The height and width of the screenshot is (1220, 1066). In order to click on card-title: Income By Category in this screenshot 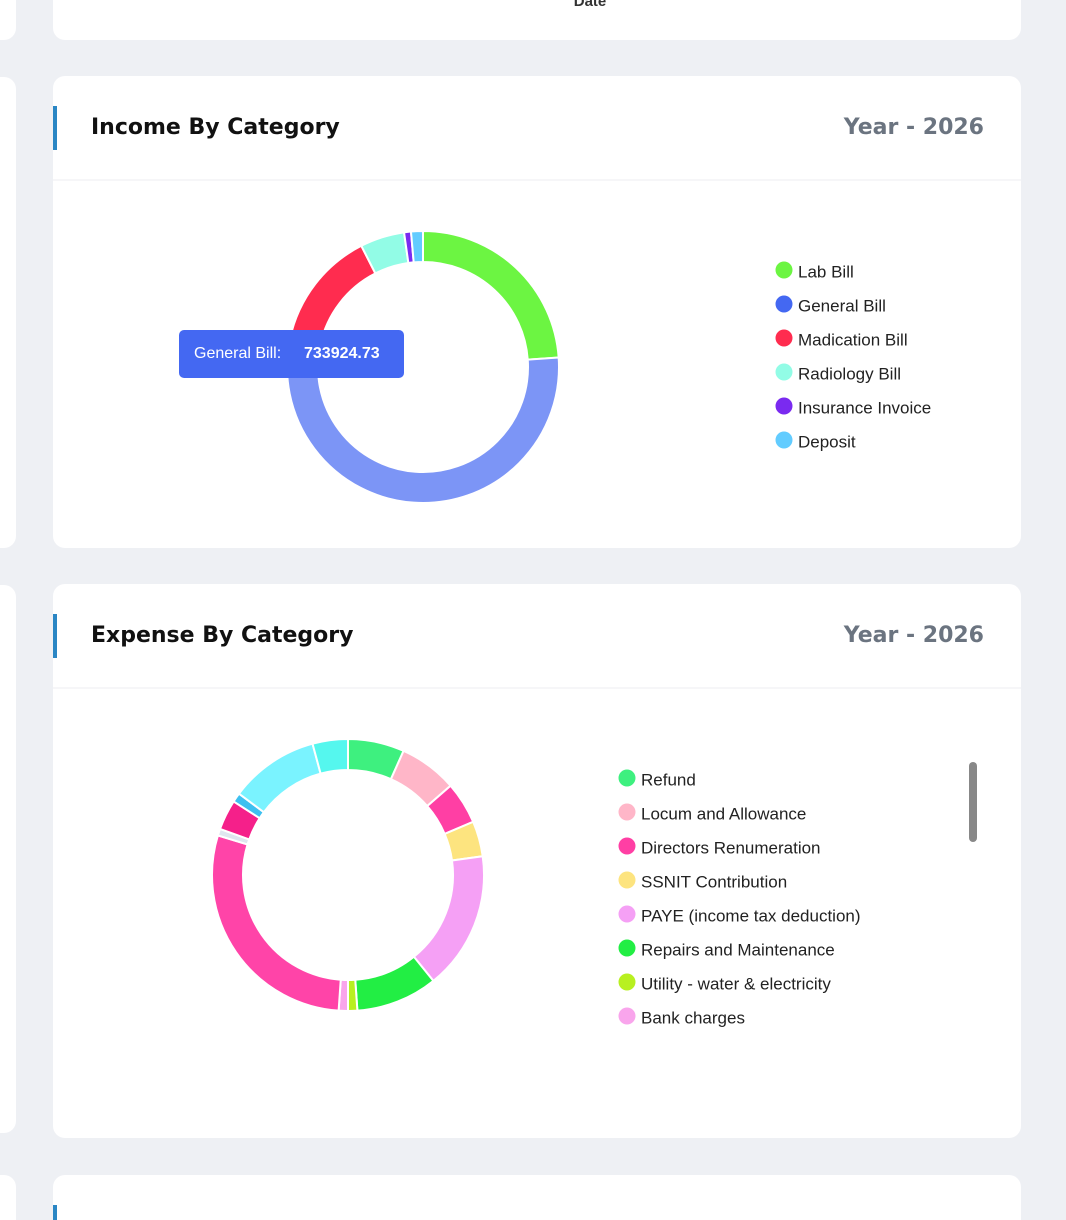, I will do `click(215, 127)`.